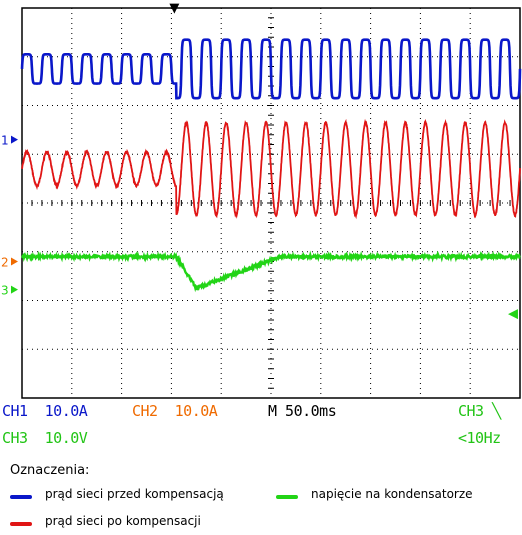 Image resolution: width=522 pixels, height=535 pixels. What do you see at coordinates (271, 271) in the screenshot?
I see `series-ch3-trace` at bounding box center [271, 271].